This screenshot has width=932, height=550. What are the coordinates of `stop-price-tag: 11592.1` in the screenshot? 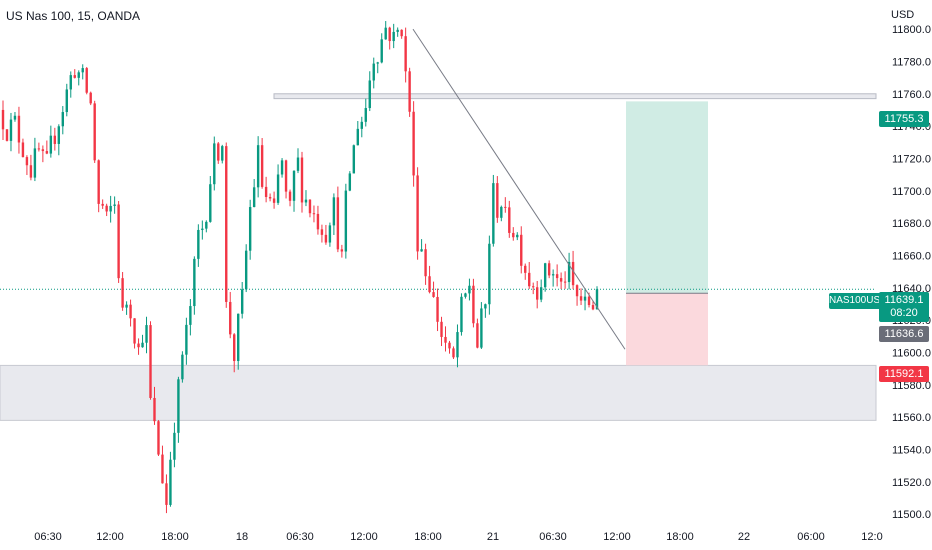 It's located at (904, 374).